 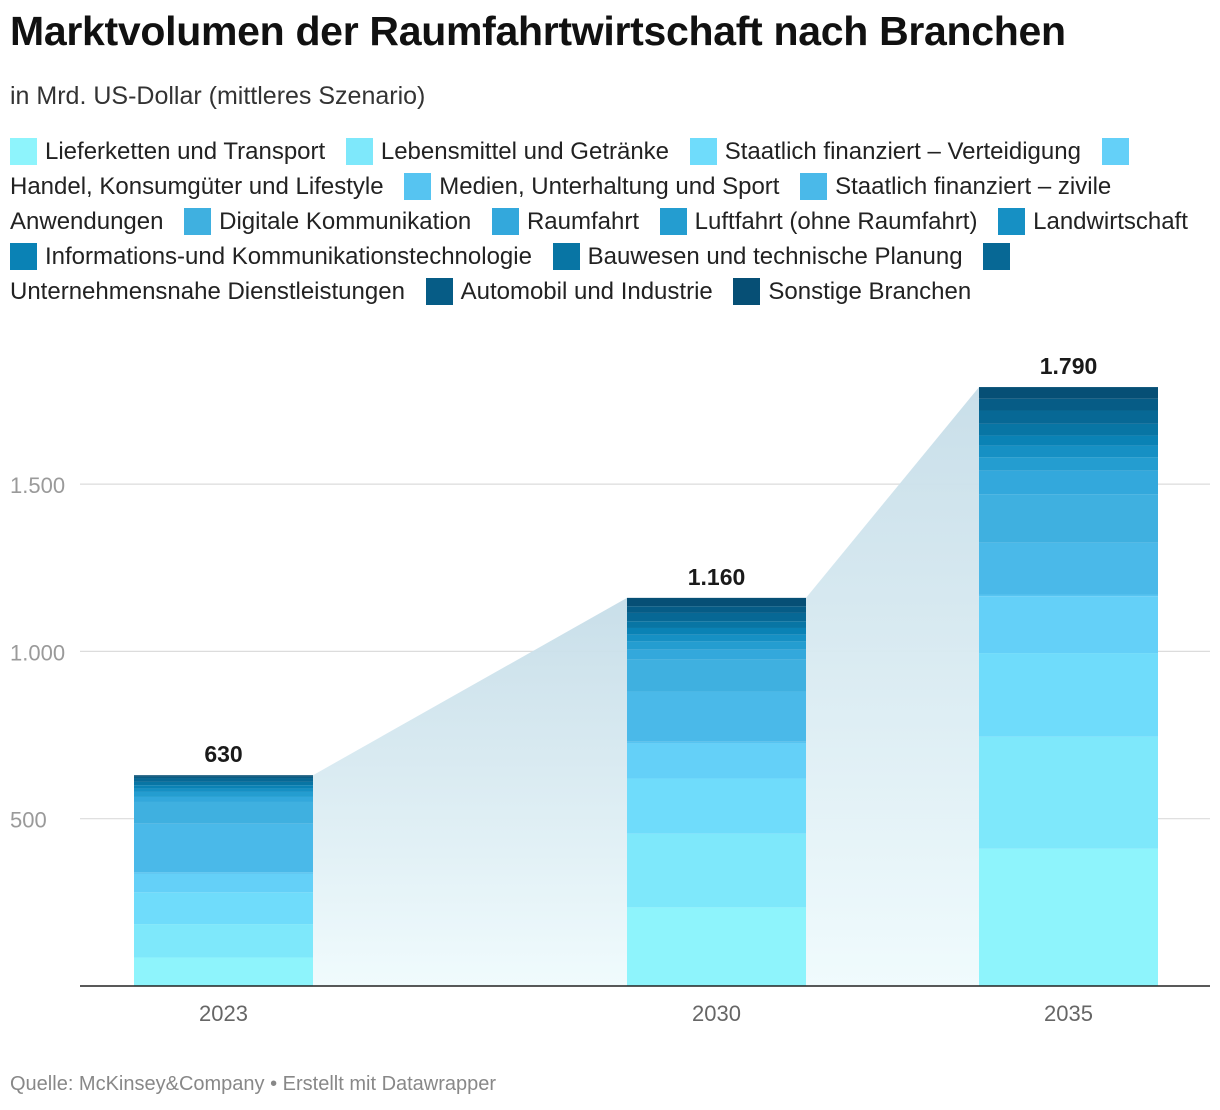 I want to click on total-label: 1.160, so click(x=717, y=577).